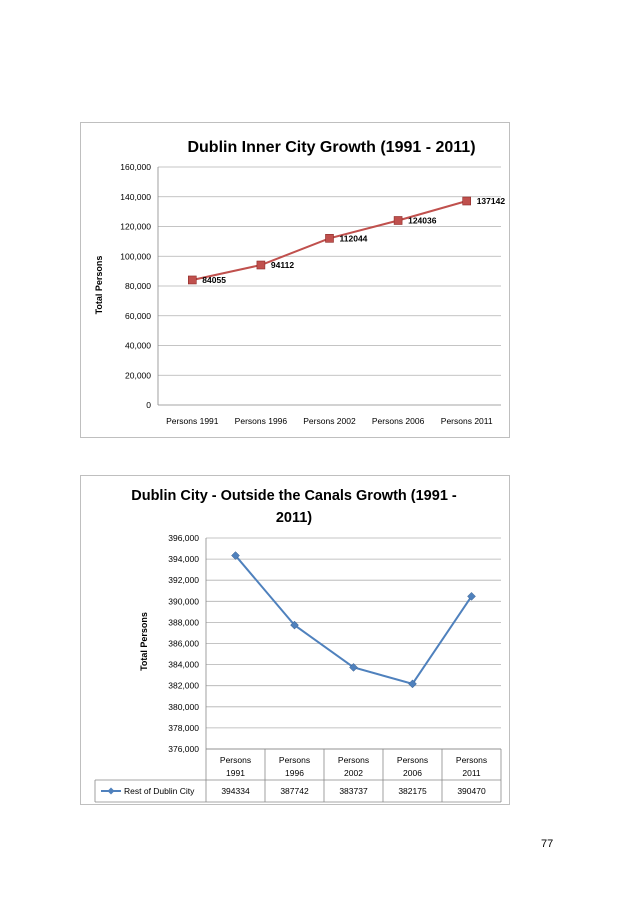 The height and width of the screenshot is (903, 638). Describe the element at coordinates (183, 580) in the screenshot. I see `y-tick-label: 392,000` at that location.